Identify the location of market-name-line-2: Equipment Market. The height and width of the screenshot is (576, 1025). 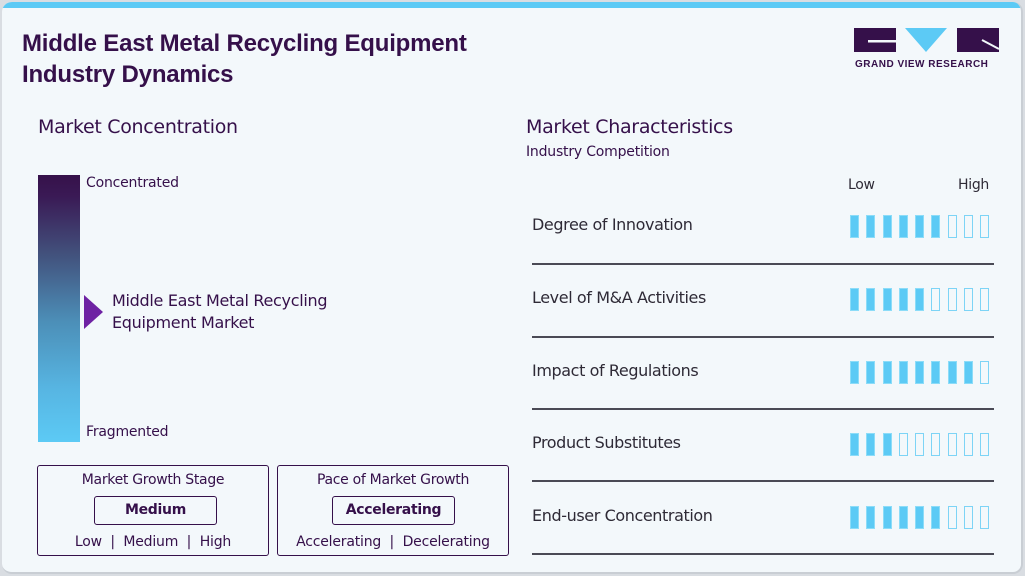
(183, 322).